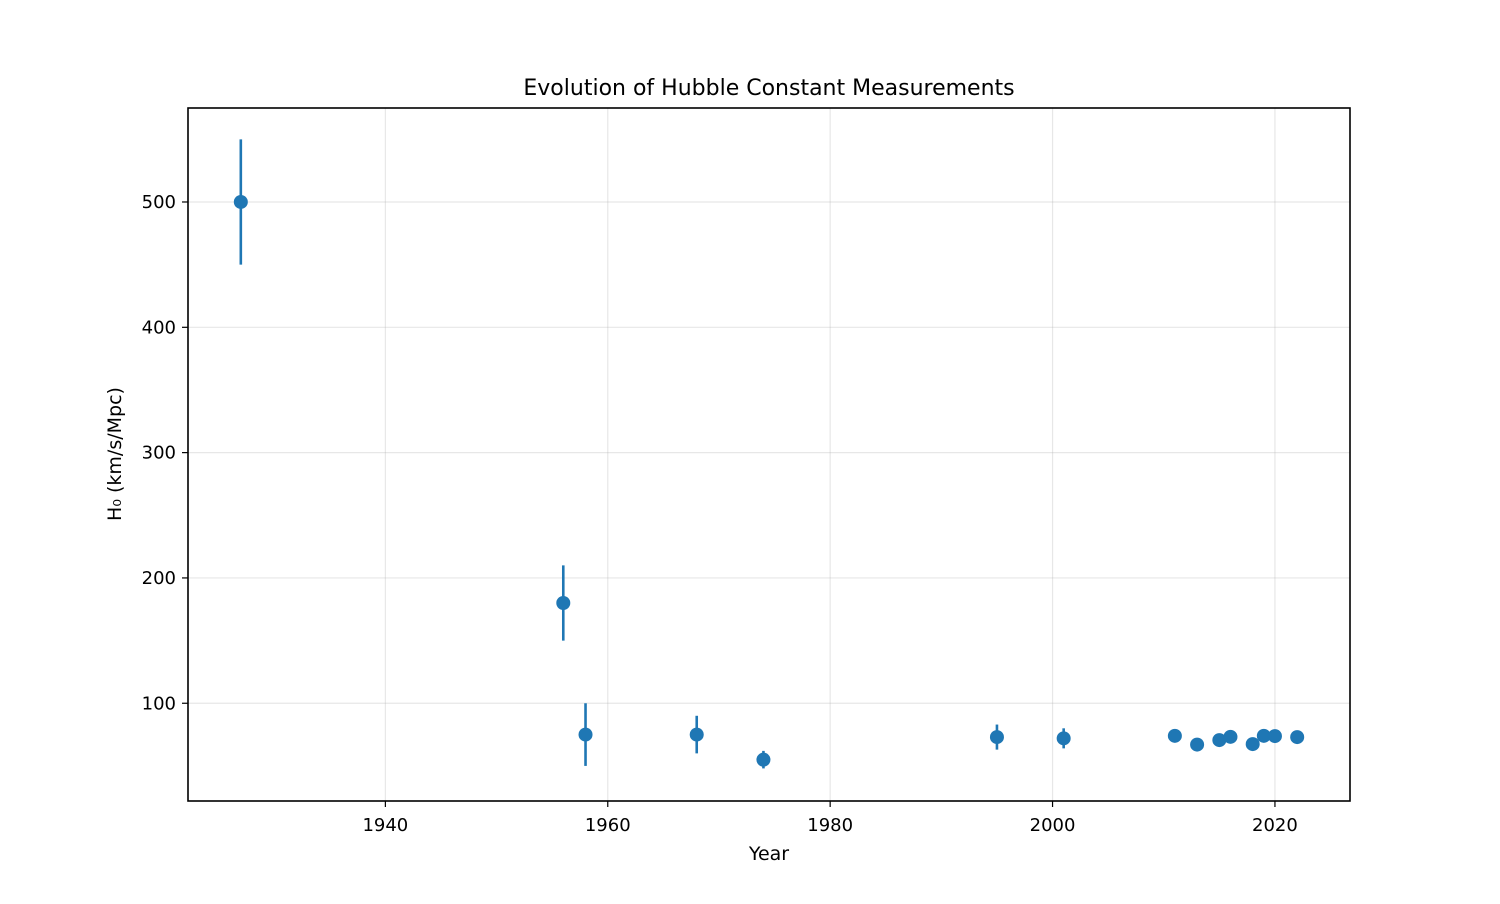 The image size is (1500, 904). I want to click on y-tick-label: 300, so click(159, 453).